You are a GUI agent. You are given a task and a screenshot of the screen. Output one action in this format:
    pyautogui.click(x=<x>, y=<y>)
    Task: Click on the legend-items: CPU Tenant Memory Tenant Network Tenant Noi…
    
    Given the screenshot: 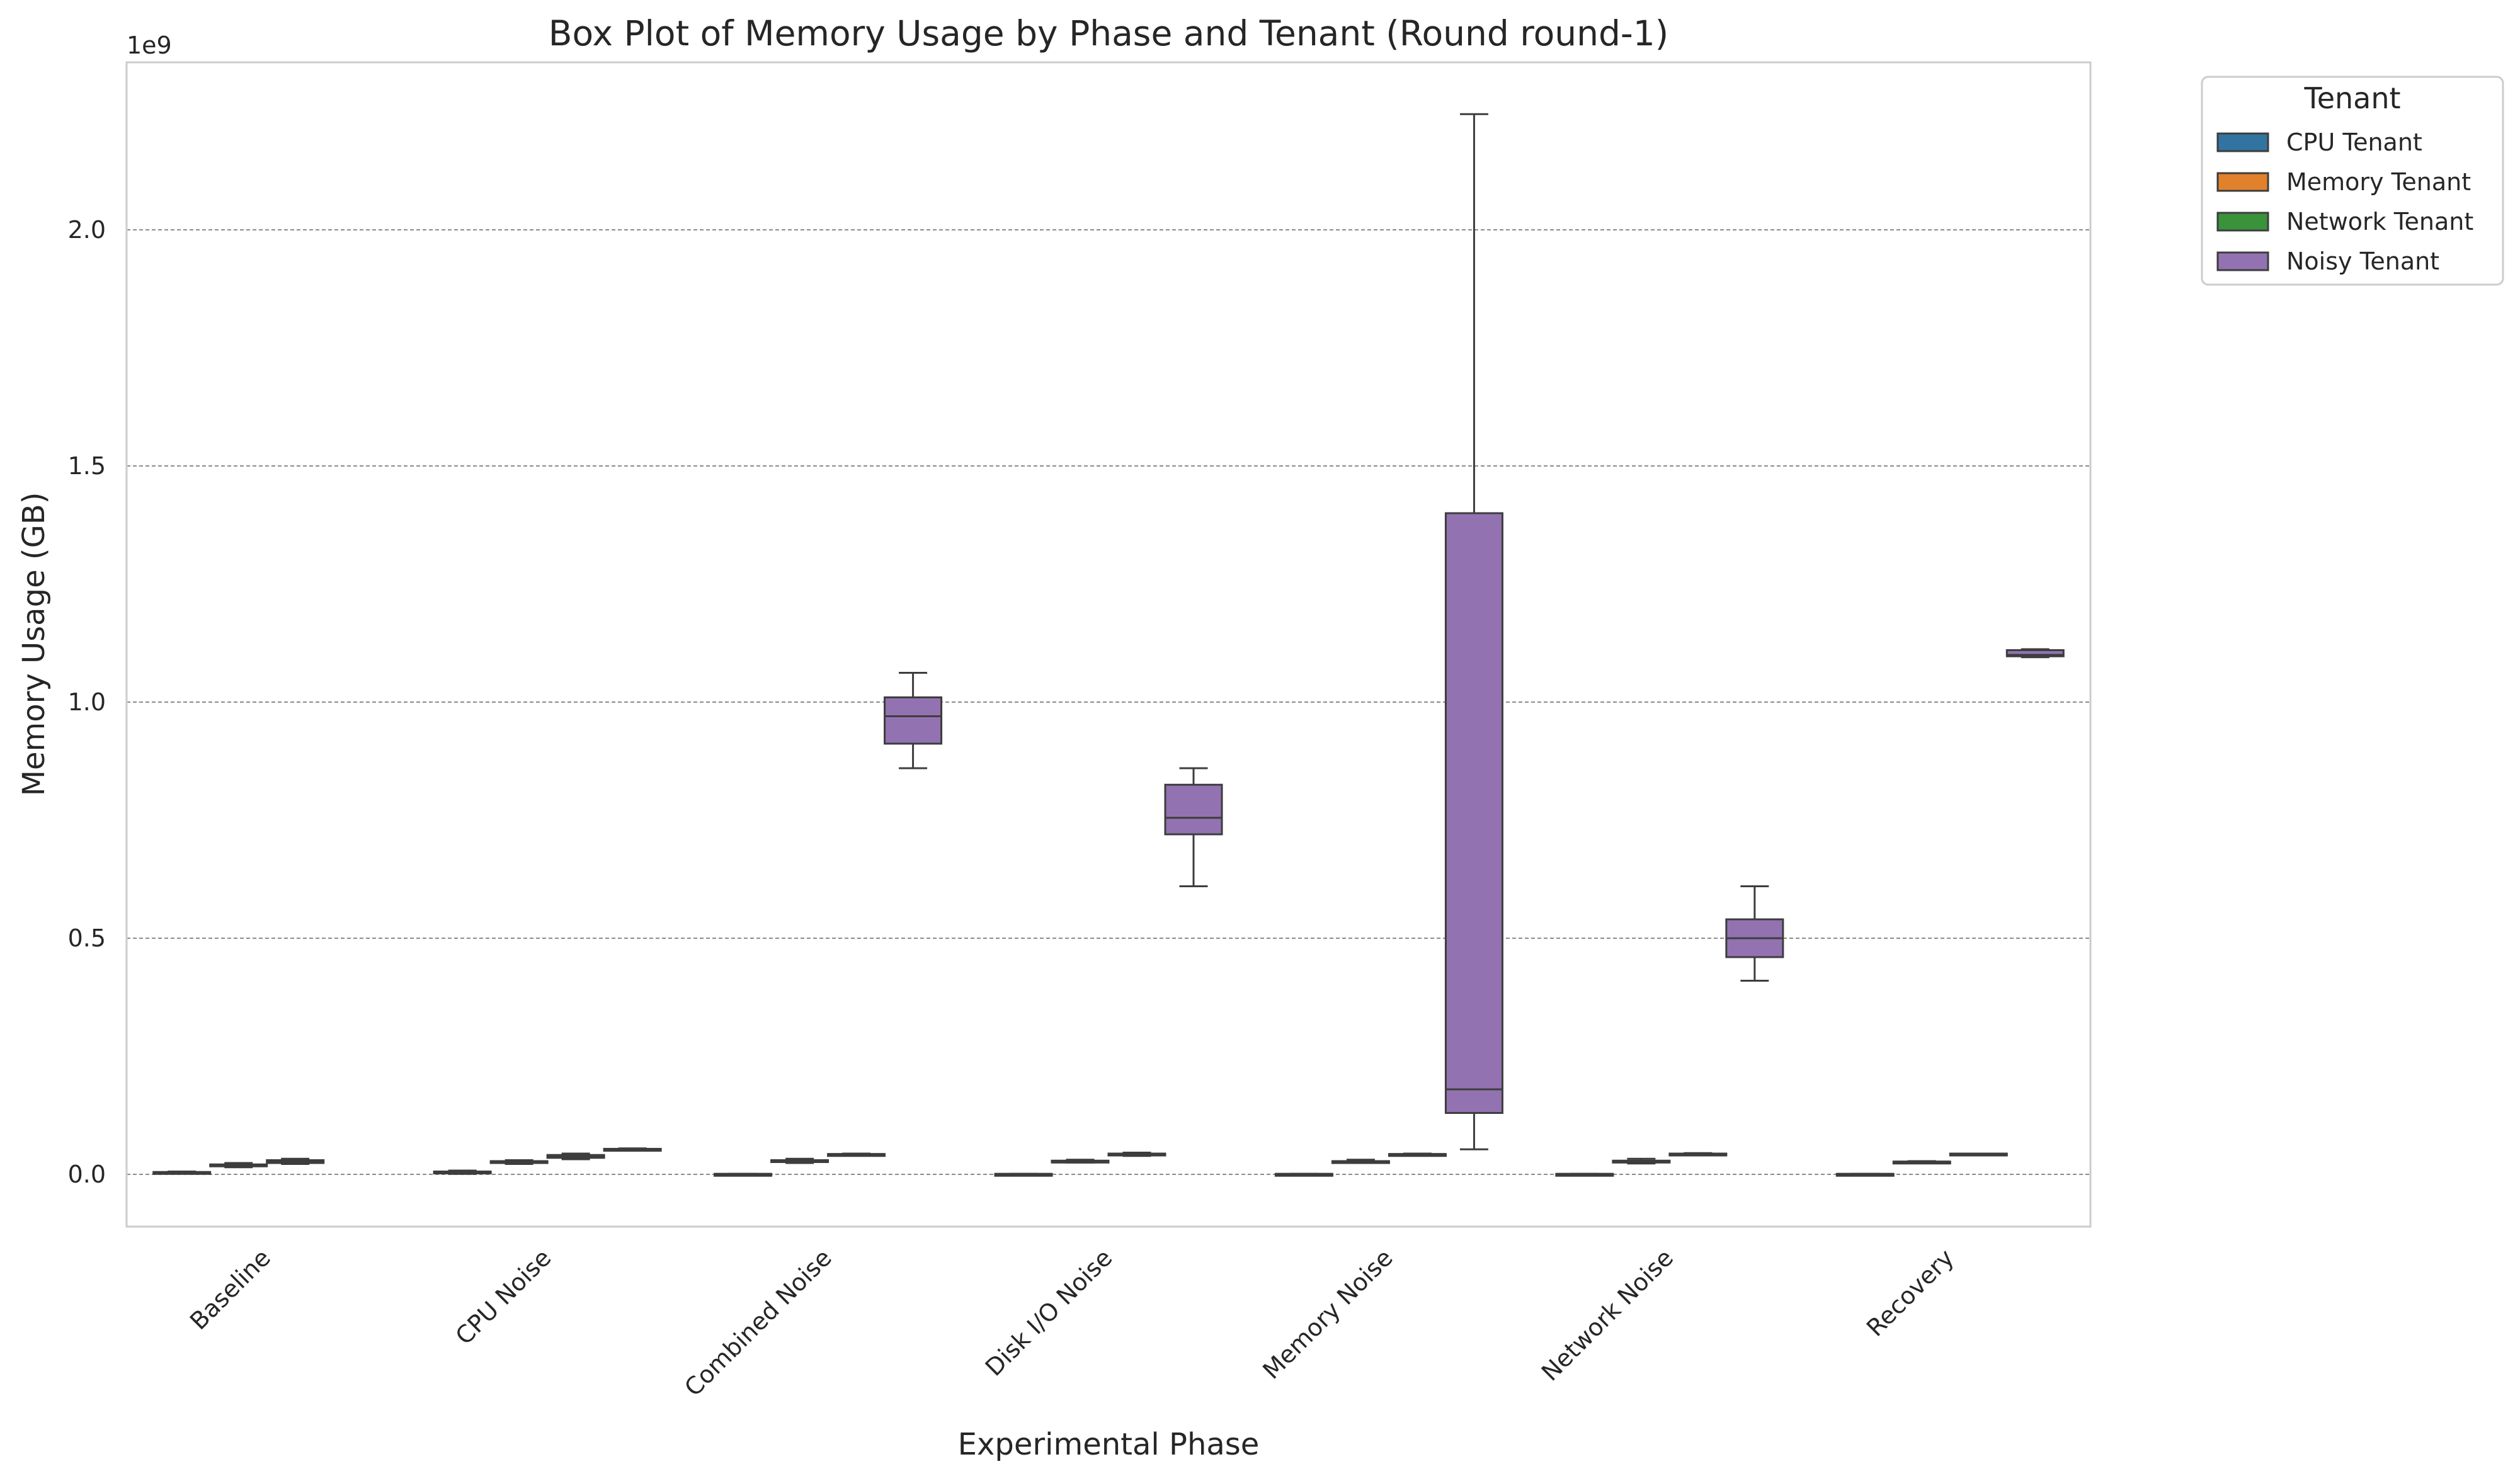 What is the action you would take?
    pyautogui.click(x=2344, y=202)
    